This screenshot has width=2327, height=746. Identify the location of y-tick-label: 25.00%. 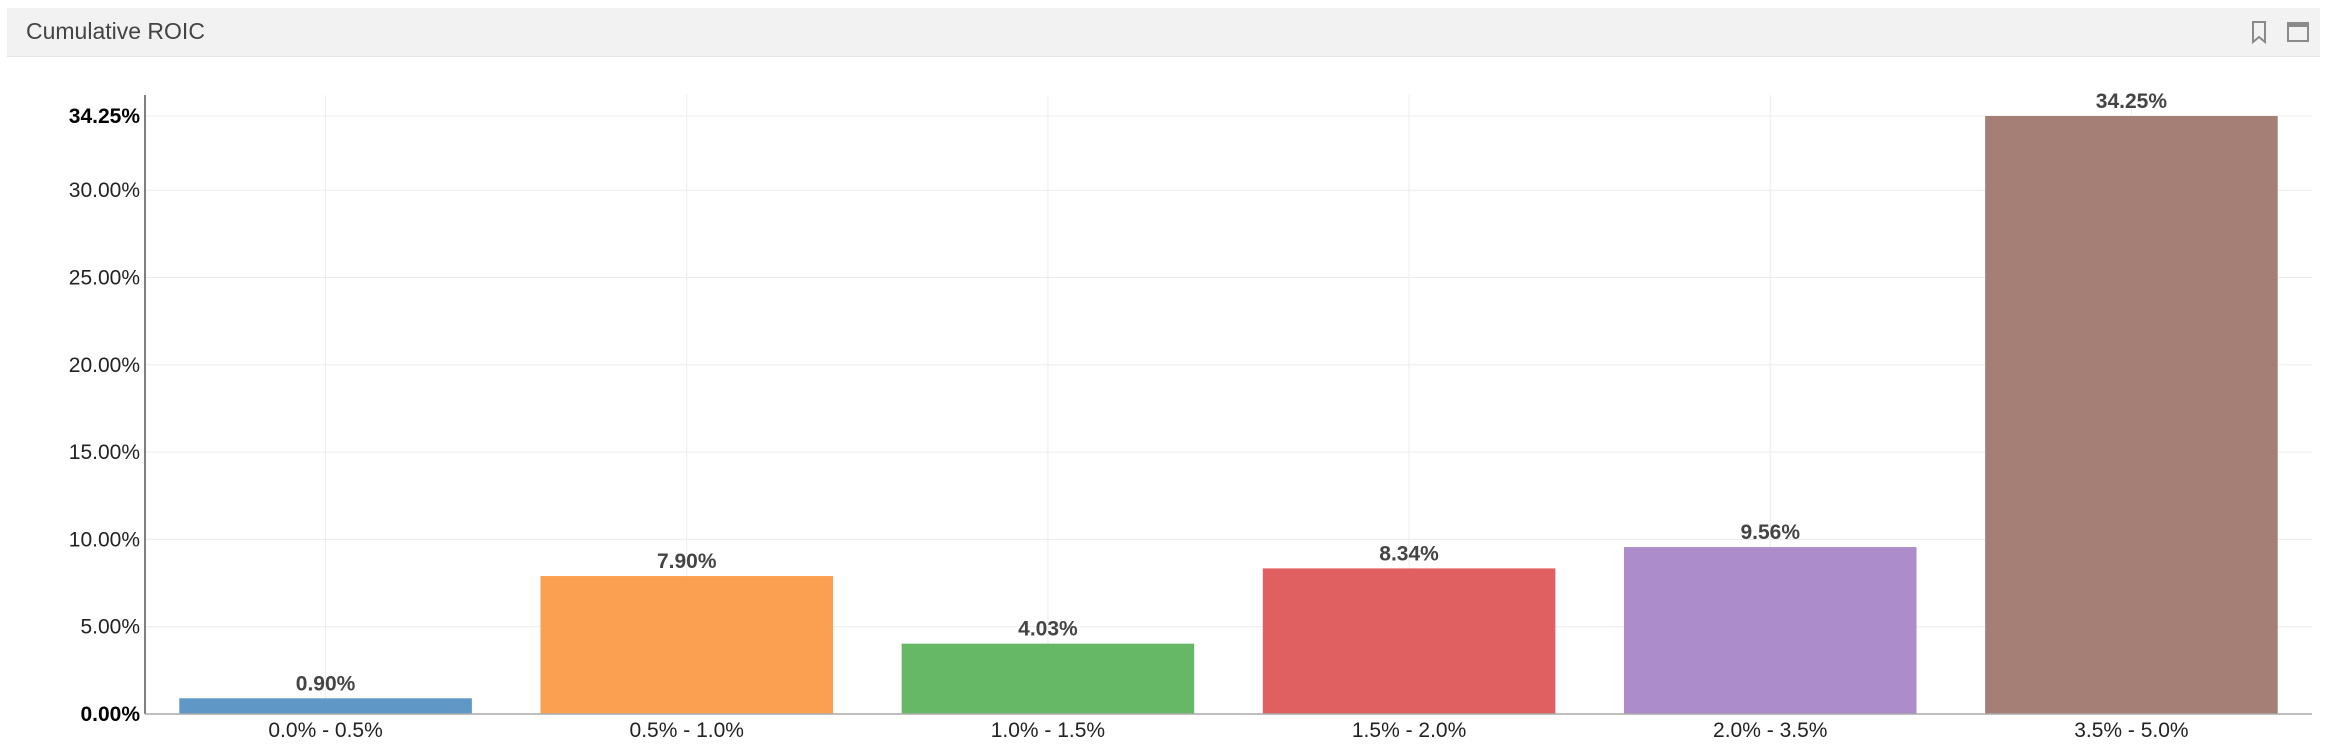
(104, 278).